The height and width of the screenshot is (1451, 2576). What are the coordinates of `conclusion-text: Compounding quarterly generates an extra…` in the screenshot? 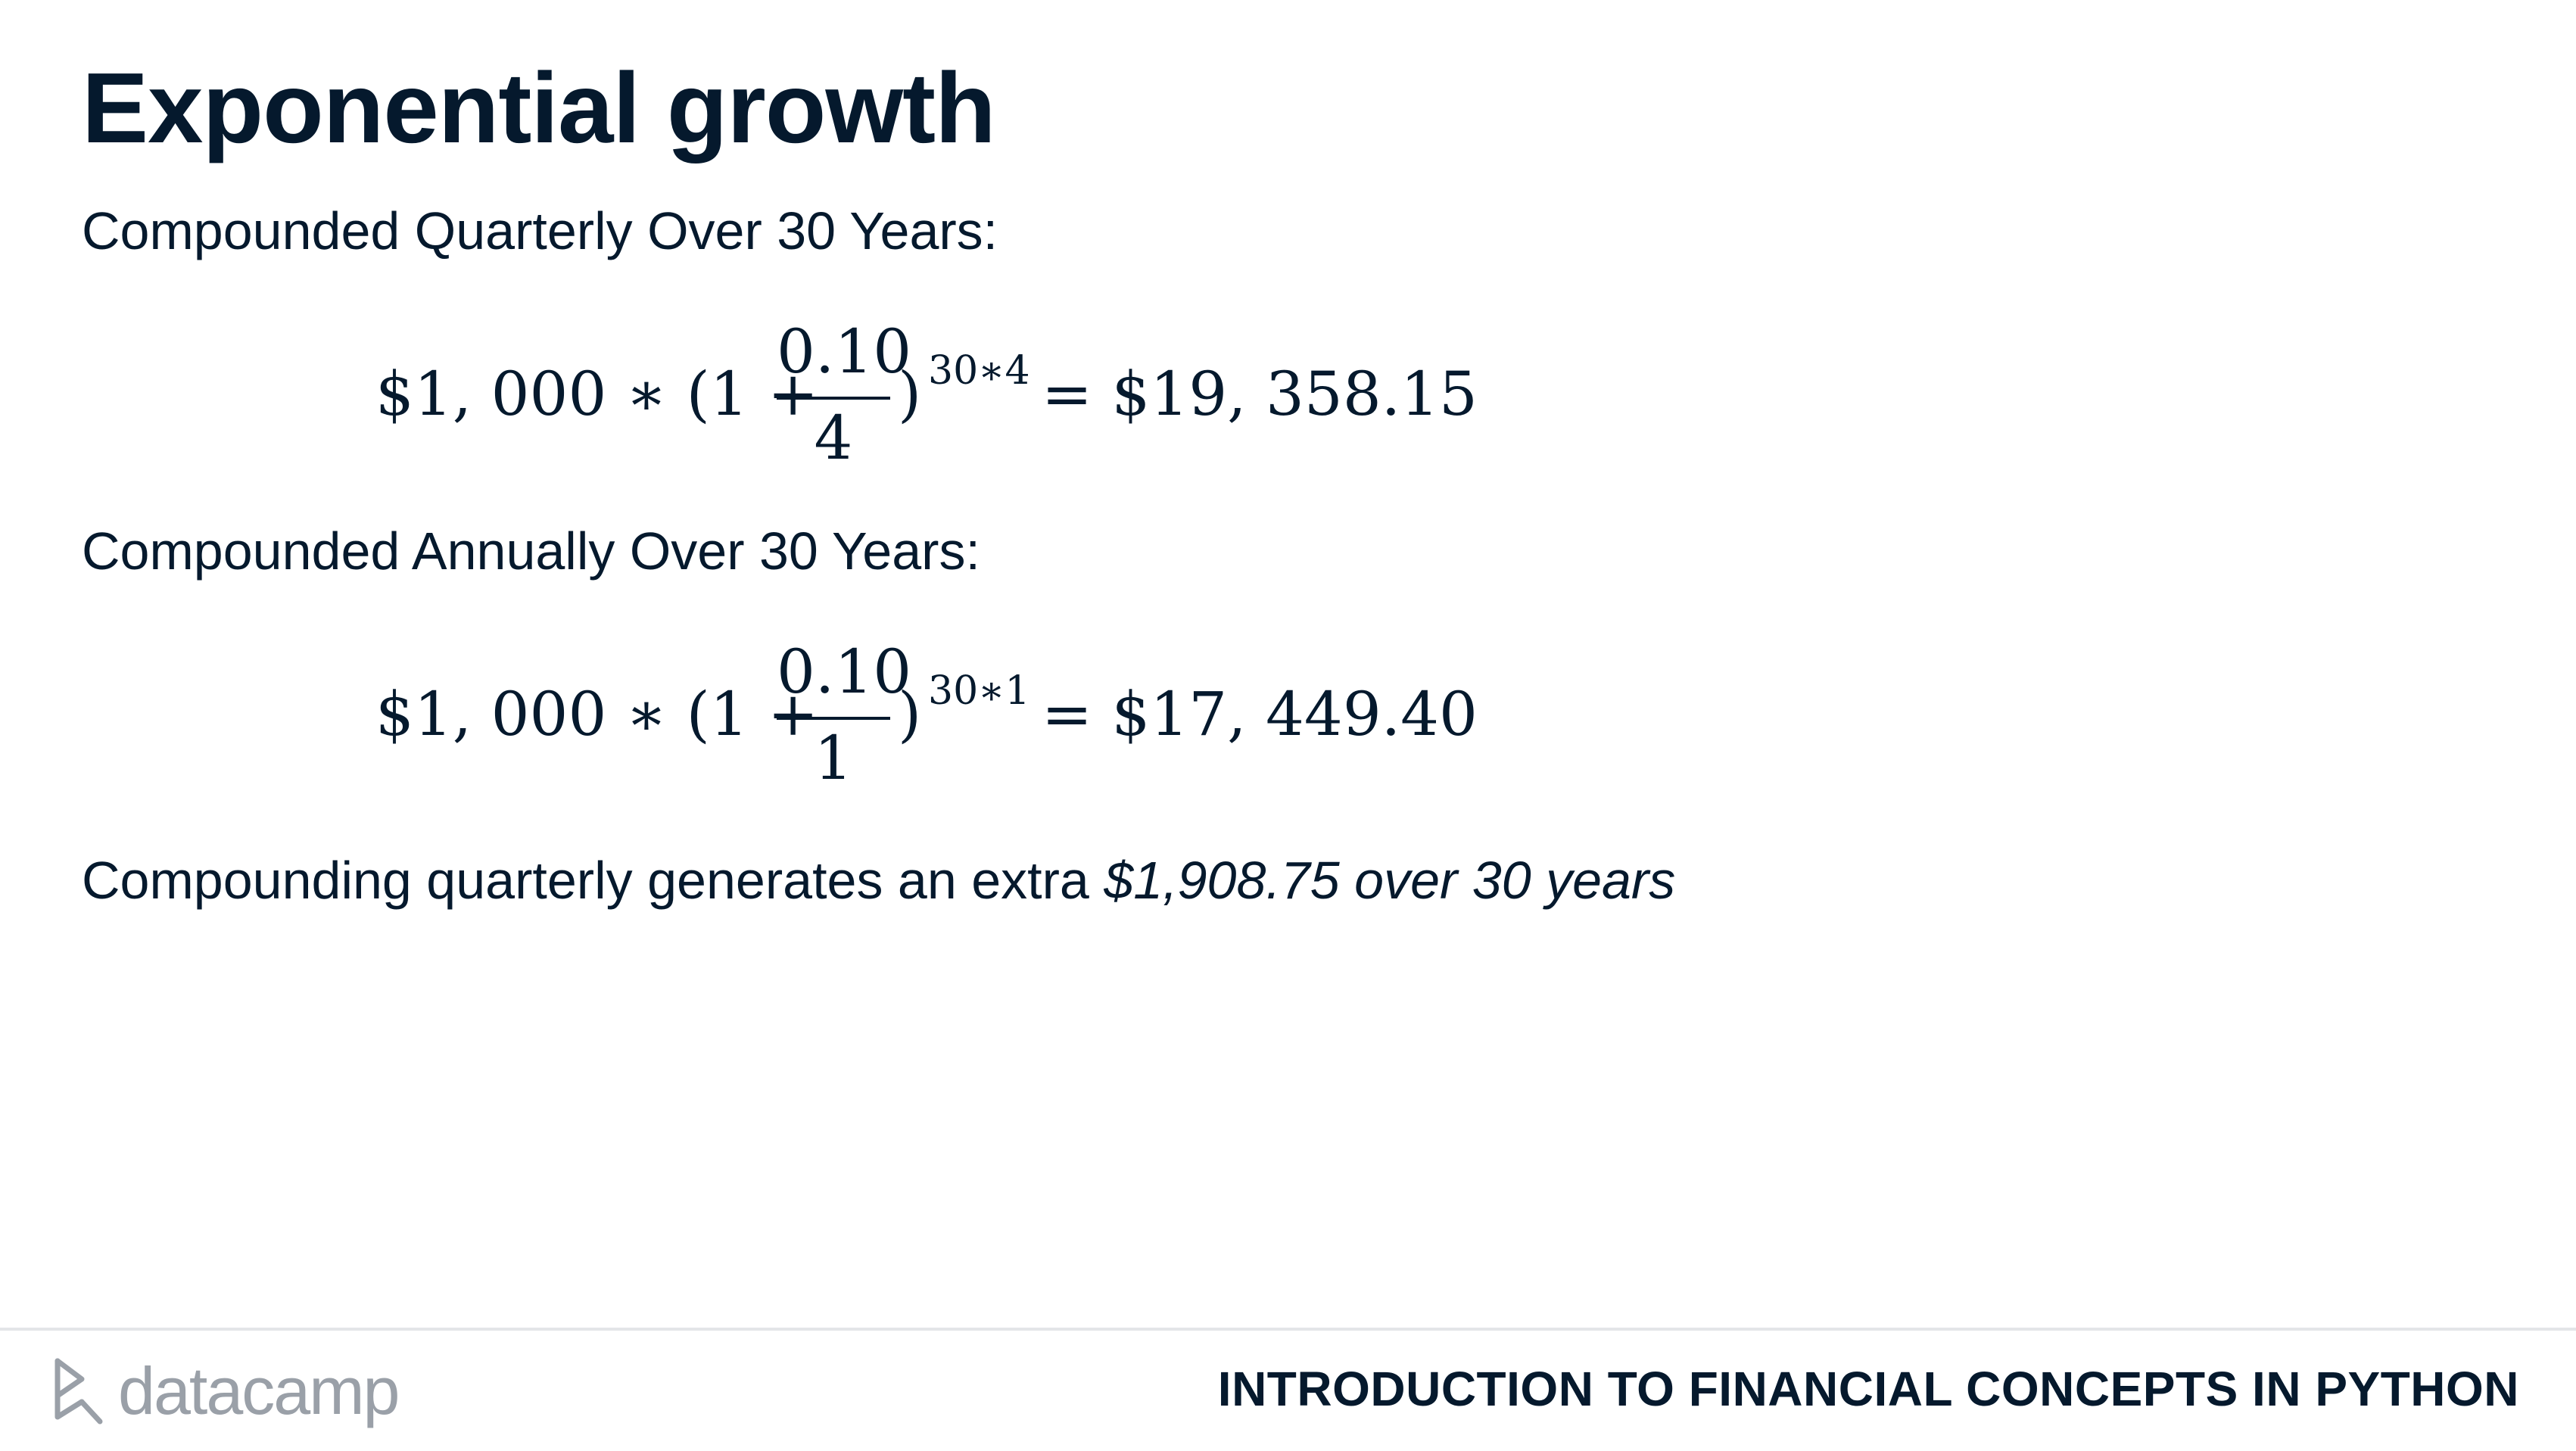 It's located at (895, 880).